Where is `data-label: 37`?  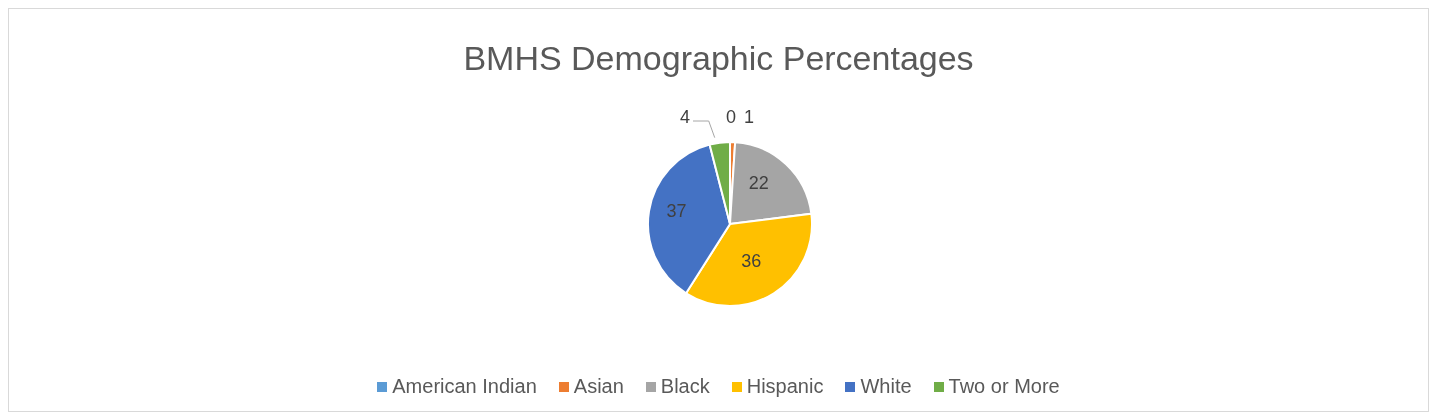
data-label: 37 is located at coordinates (676, 211).